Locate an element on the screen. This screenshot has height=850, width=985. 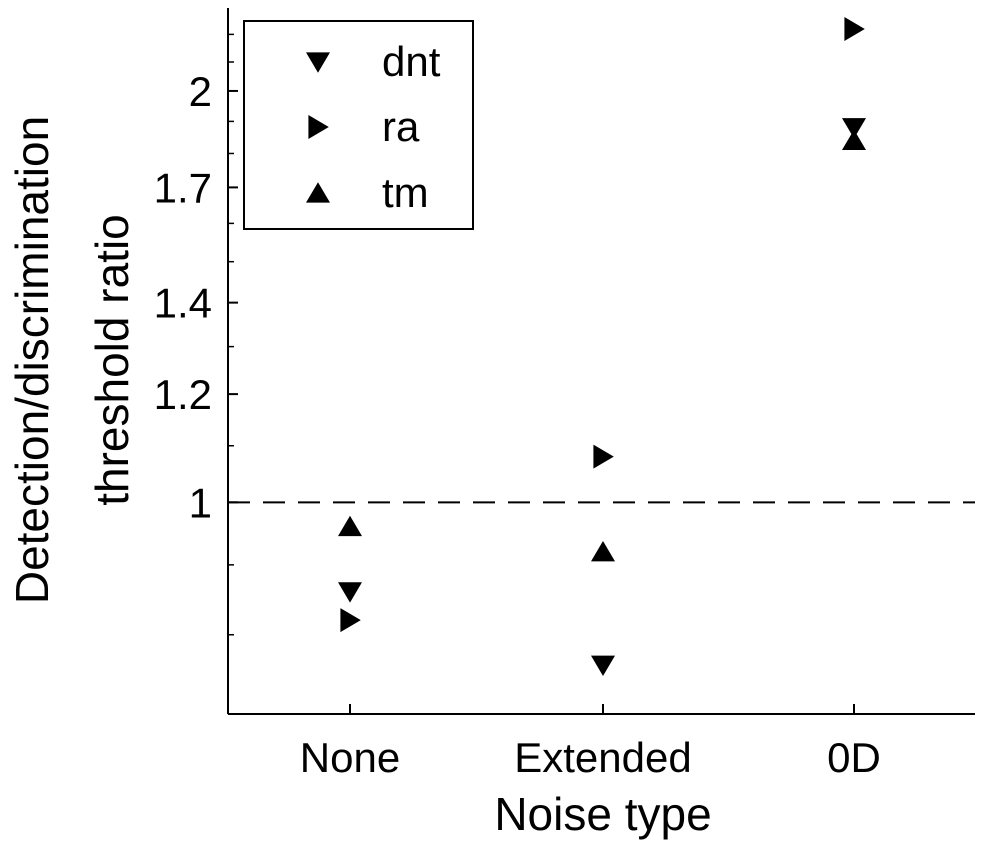
x-tick-label: Extended is located at coordinates (602, 757).